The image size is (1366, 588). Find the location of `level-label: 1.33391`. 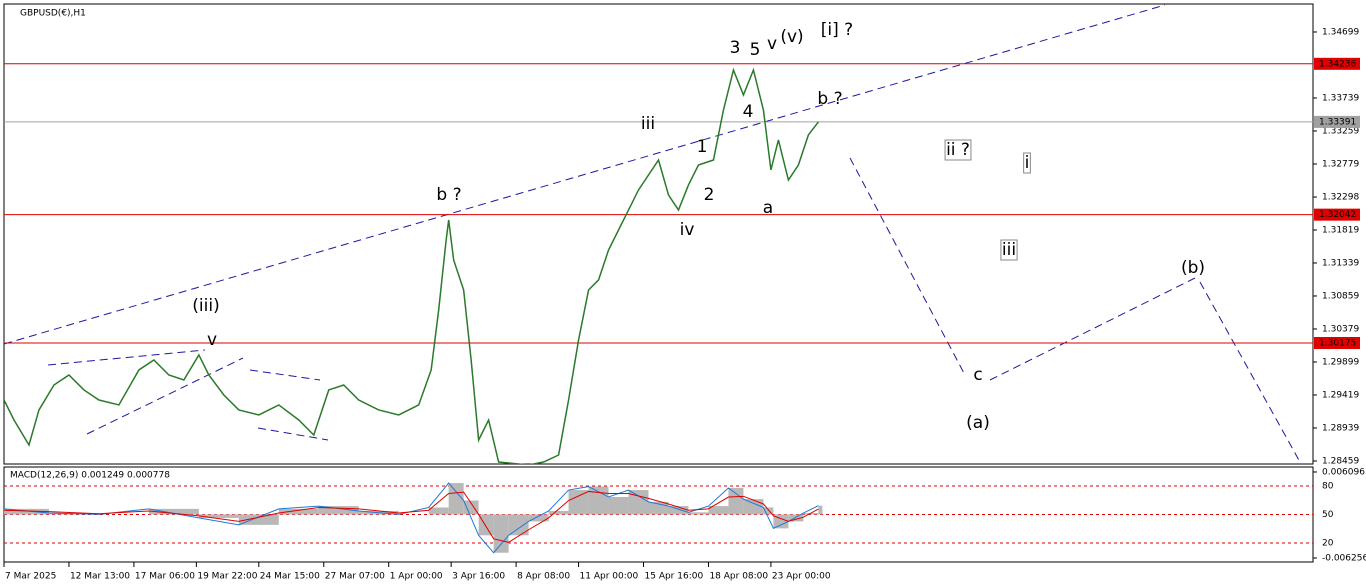

level-label: 1.33391 is located at coordinates (1337, 122).